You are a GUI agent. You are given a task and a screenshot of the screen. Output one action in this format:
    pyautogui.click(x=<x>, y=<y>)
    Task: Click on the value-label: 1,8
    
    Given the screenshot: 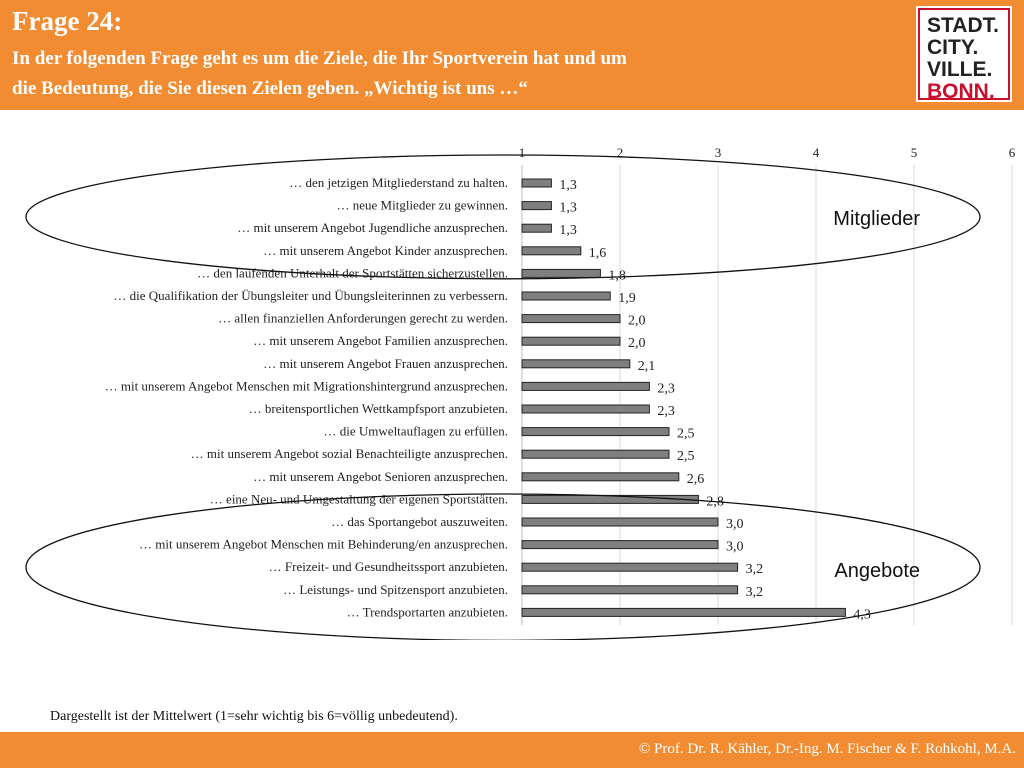 What is the action you would take?
    pyautogui.click(x=617, y=275)
    